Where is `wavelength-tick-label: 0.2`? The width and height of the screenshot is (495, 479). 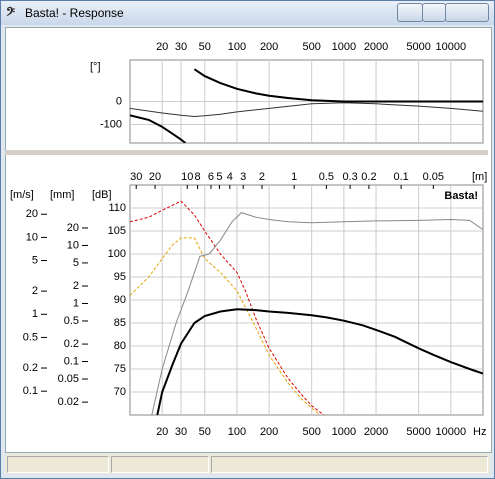
wavelength-tick-label: 0.2 is located at coordinates (368, 177).